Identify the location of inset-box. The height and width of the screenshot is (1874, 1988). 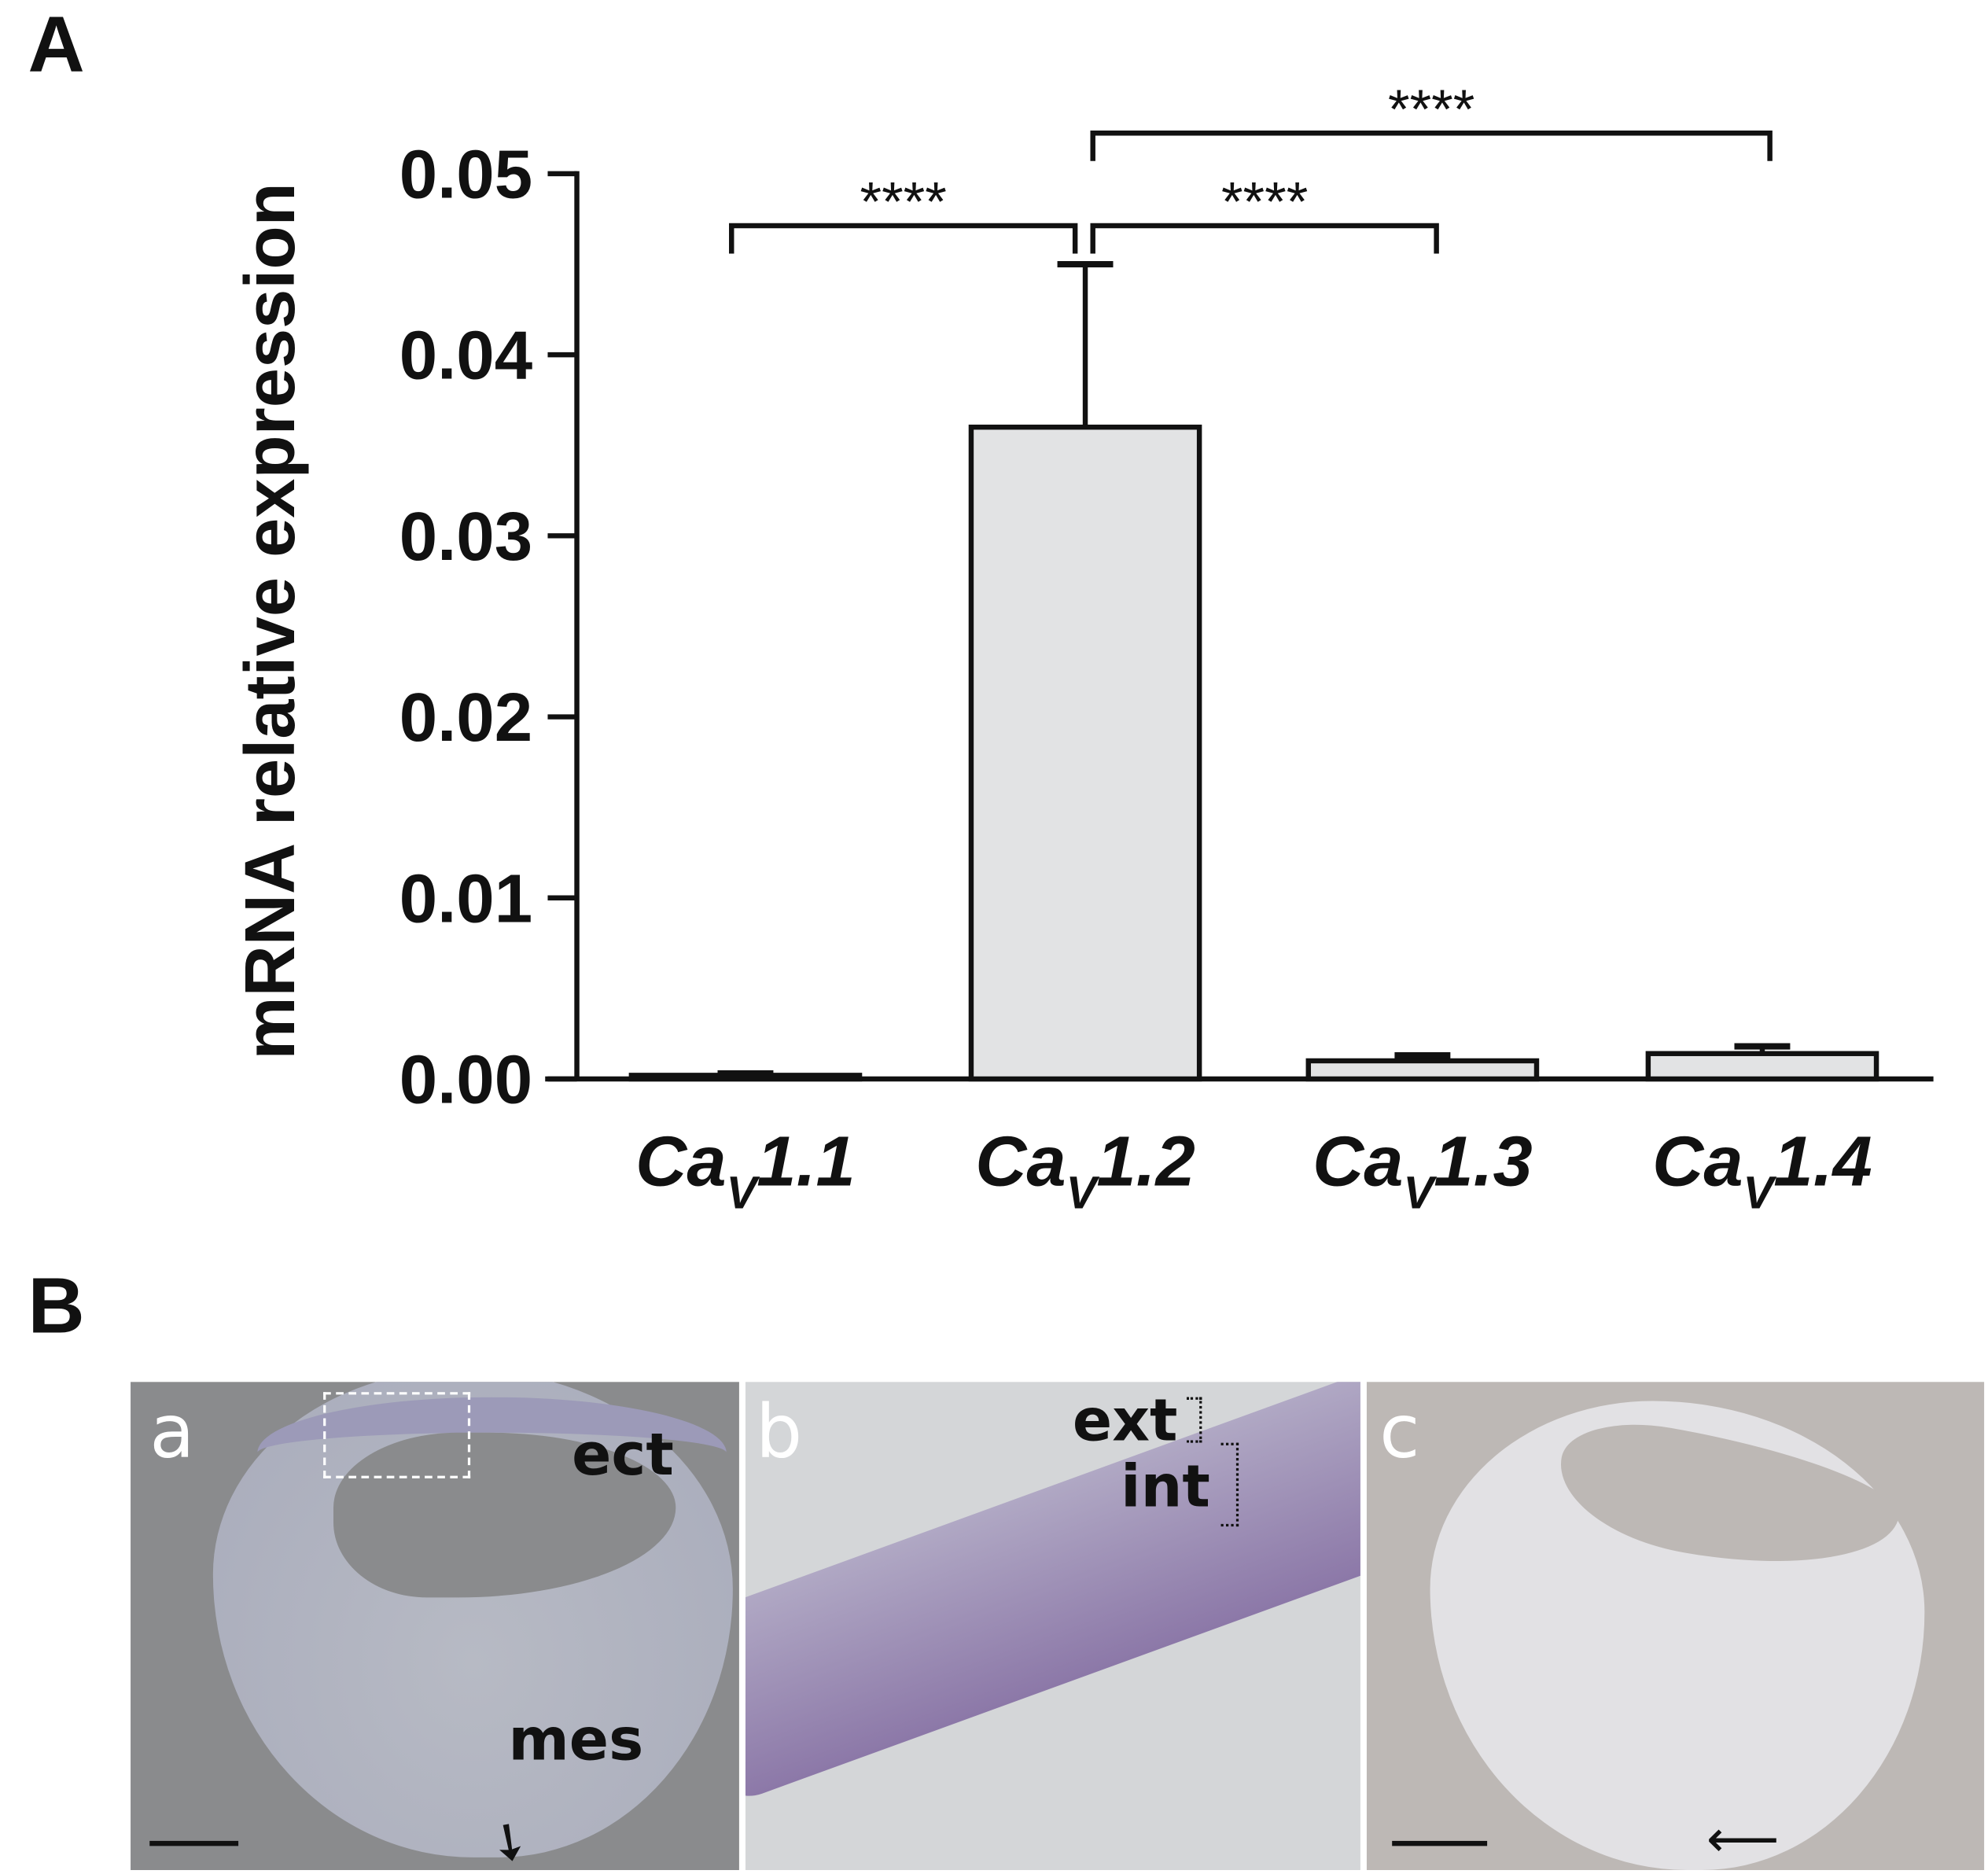
(397, 1435).